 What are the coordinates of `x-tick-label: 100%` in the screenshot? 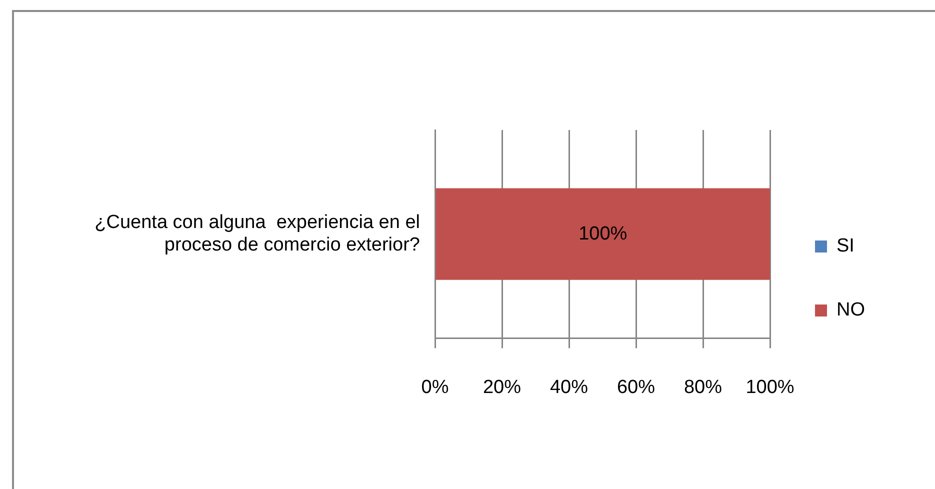 It's located at (770, 387).